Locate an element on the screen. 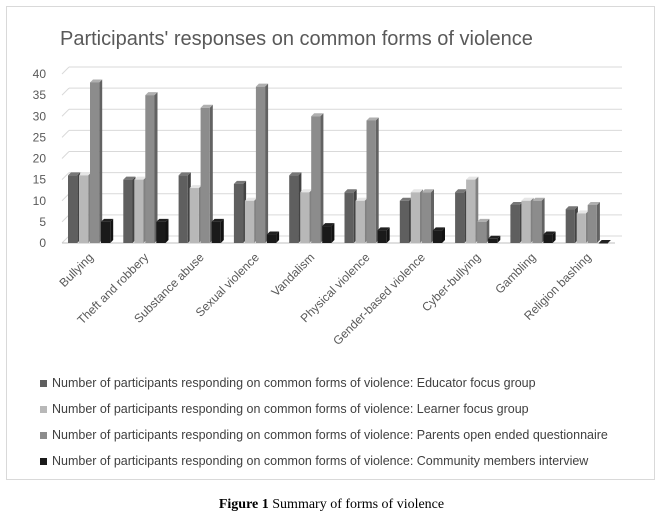 This screenshot has width=663, height=521. figure-caption-text: Summary of forms of violence is located at coordinates (358, 504).